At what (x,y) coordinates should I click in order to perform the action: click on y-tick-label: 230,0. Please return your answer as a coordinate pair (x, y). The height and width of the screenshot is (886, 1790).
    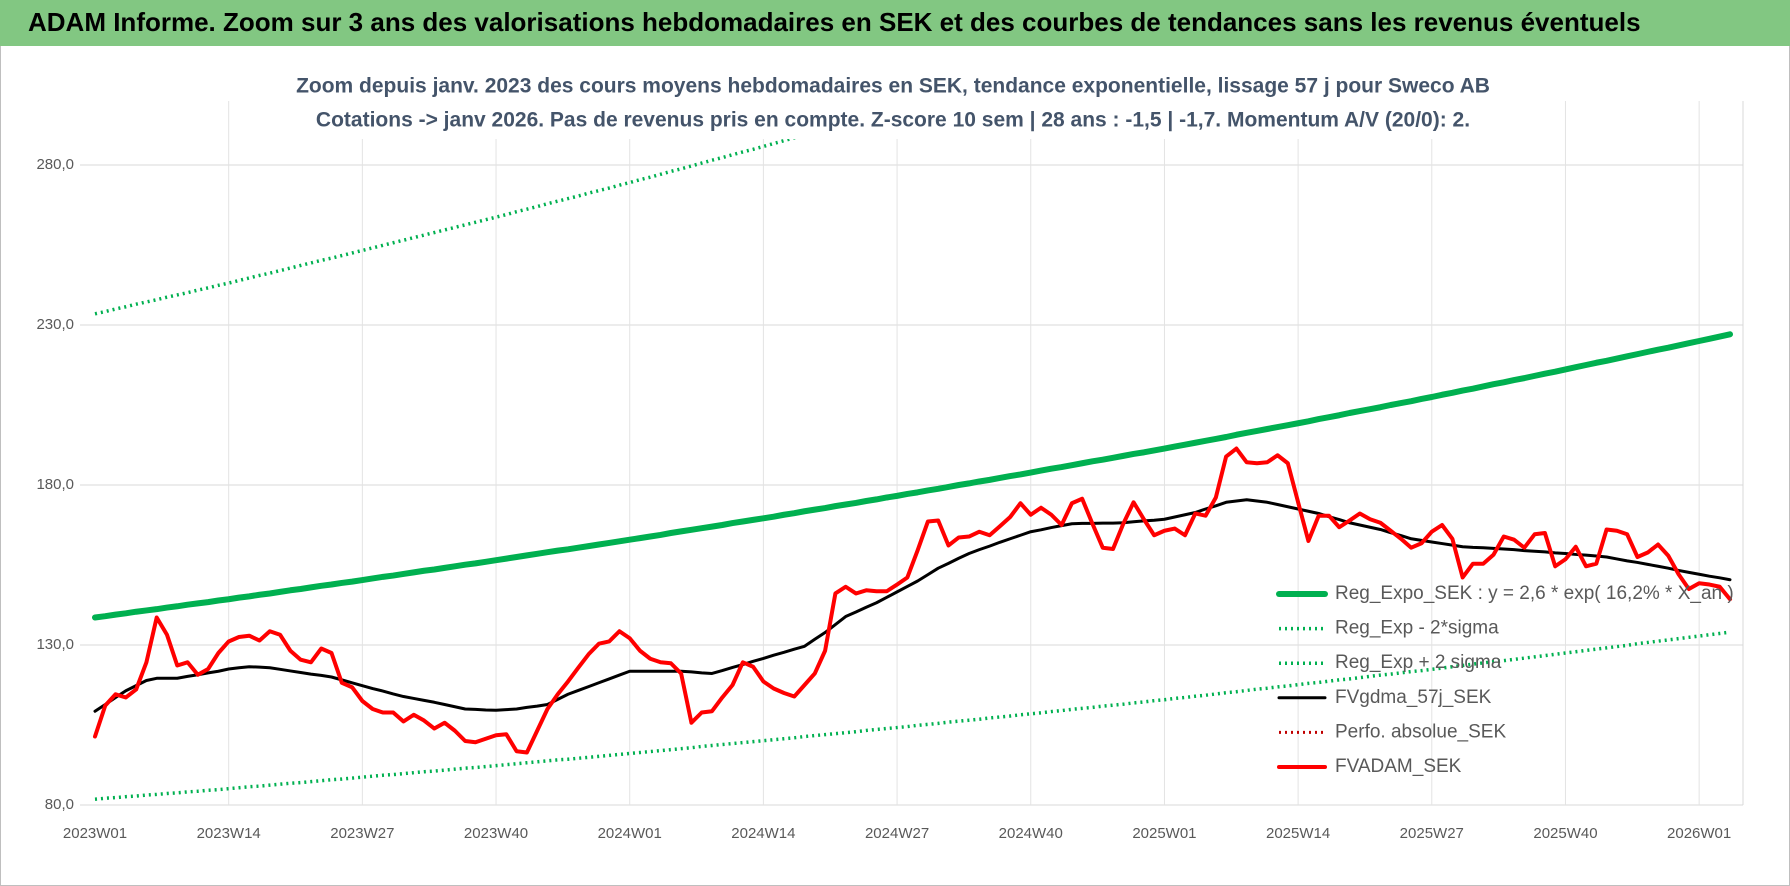
    Looking at the image, I should click on (55, 324).